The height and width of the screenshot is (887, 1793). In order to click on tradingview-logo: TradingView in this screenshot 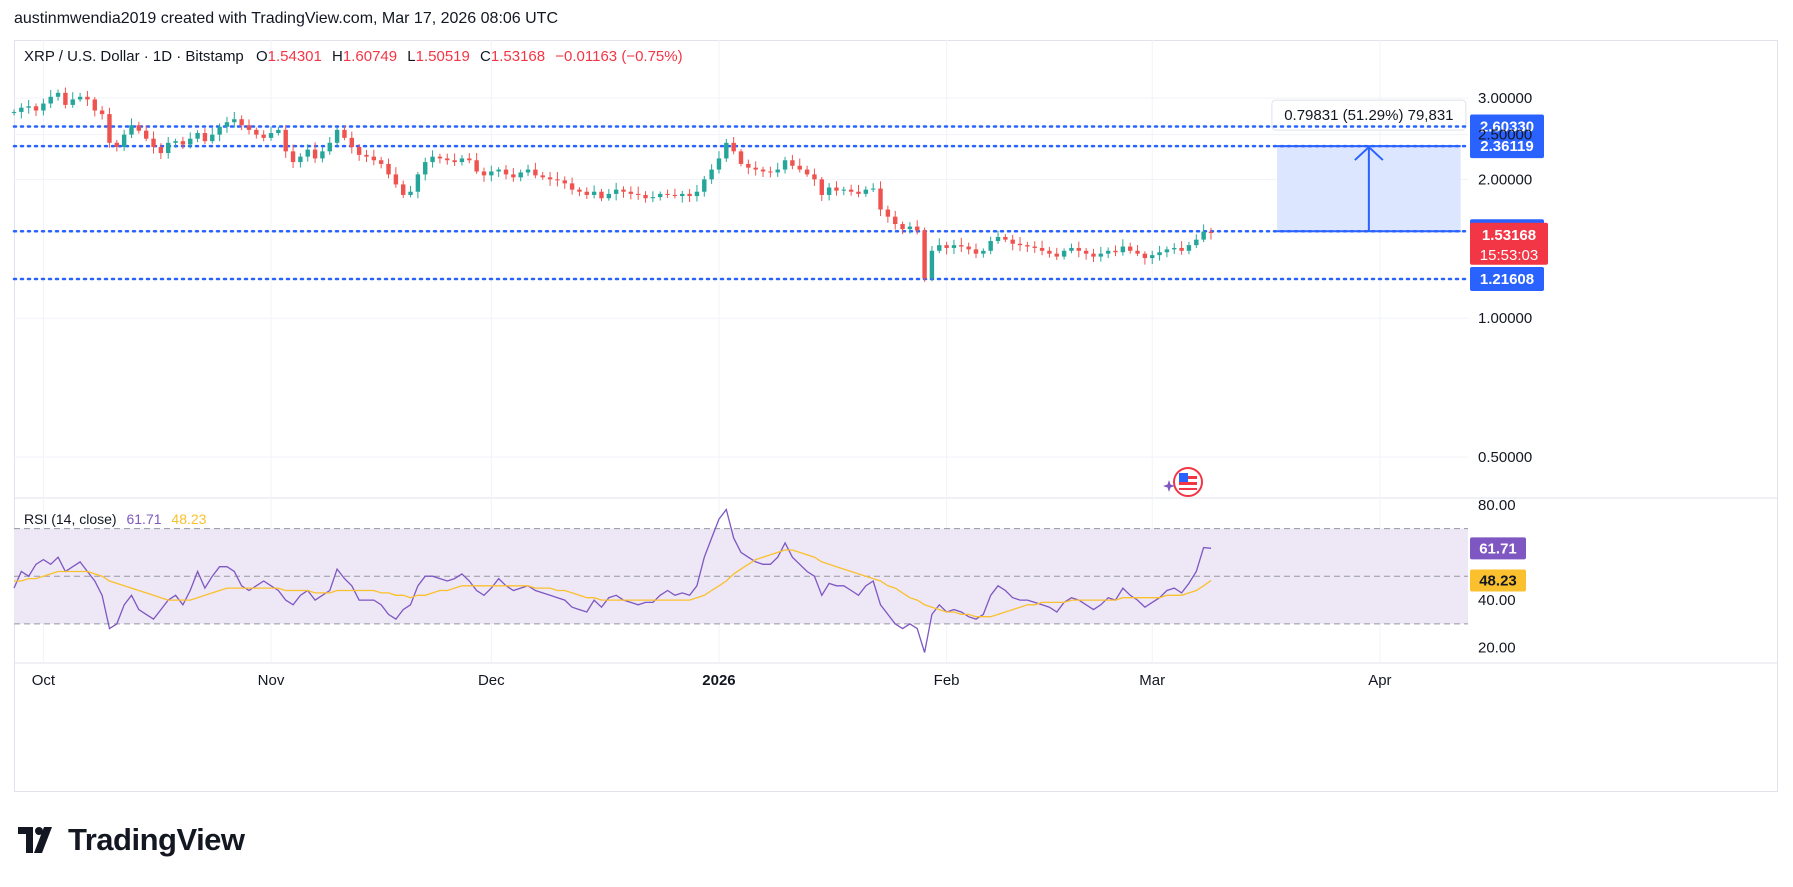, I will do `click(131, 840)`.